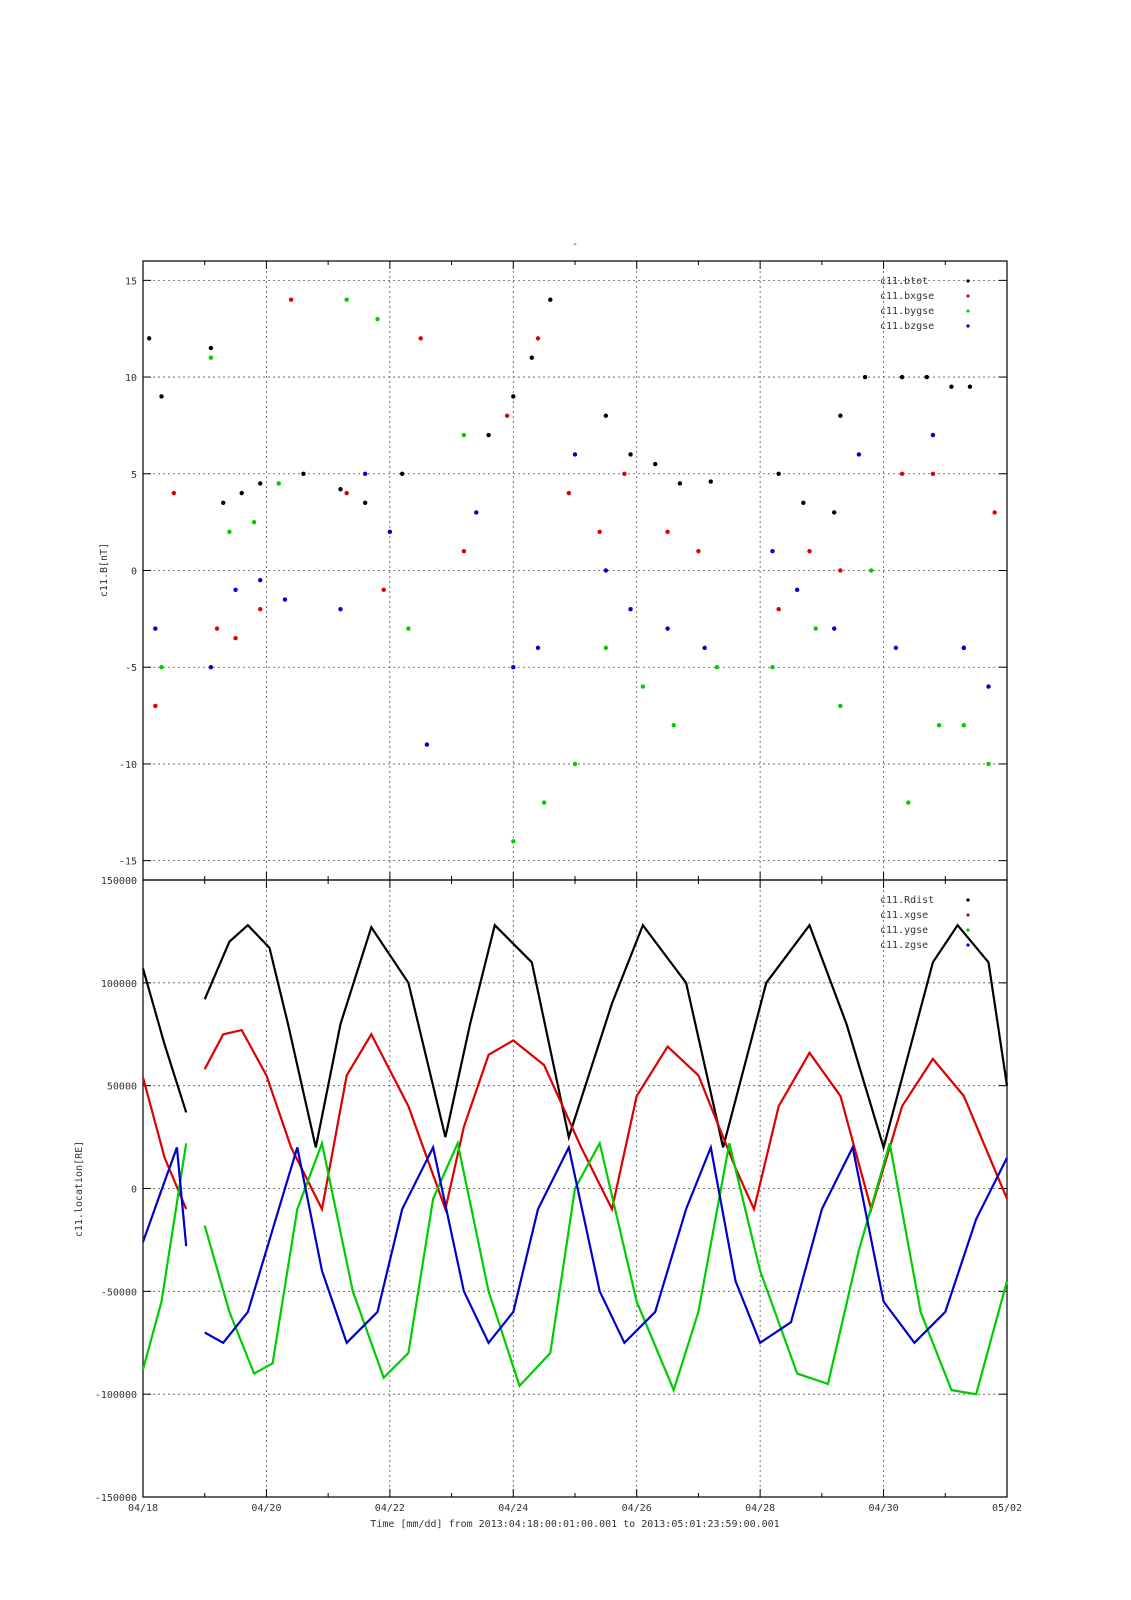  What do you see at coordinates (575, 1508) in the screenshot?
I see `panel-2-xticks: 04/18 04/20 04/22 04/24 04/26 04/28 04/30 05/02` at bounding box center [575, 1508].